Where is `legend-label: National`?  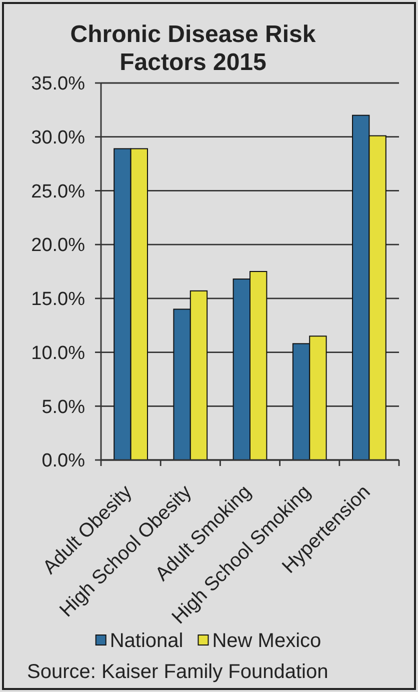
legend-label: National is located at coordinates (147, 641).